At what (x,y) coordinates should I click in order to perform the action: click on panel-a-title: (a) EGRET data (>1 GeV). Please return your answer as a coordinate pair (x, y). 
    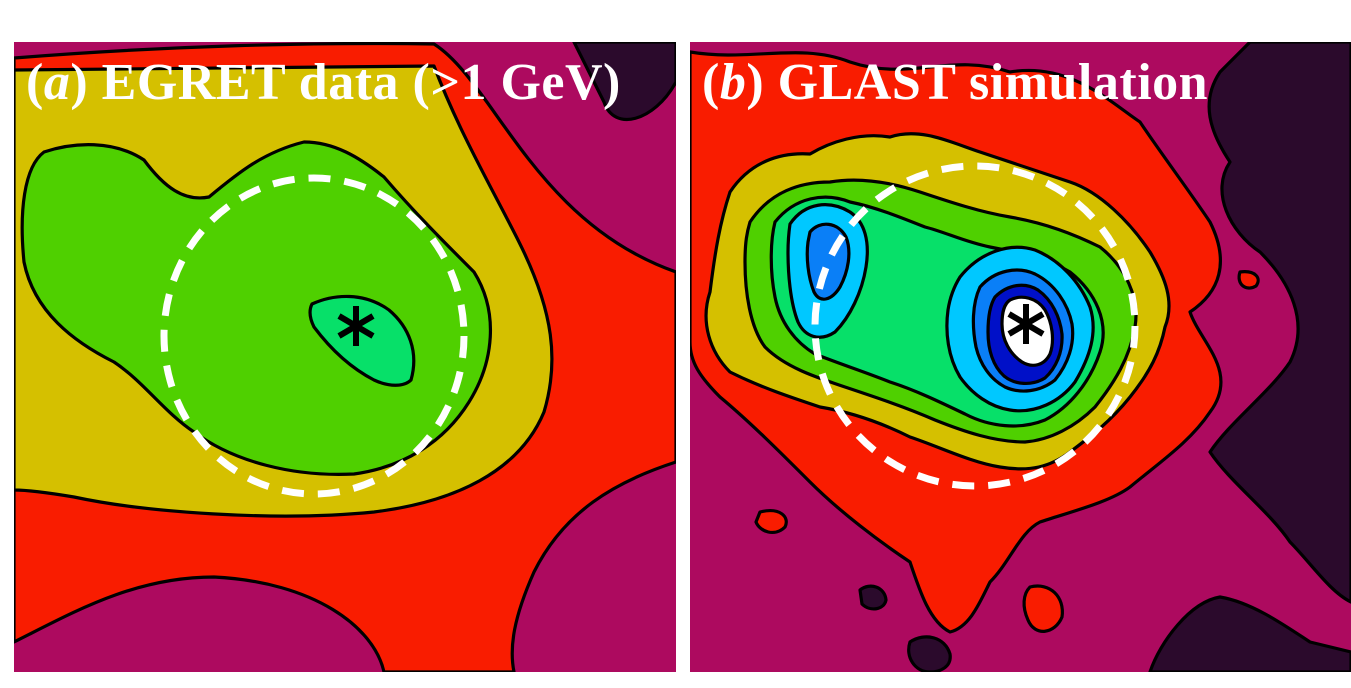
    Looking at the image, I should click on (323, 82).